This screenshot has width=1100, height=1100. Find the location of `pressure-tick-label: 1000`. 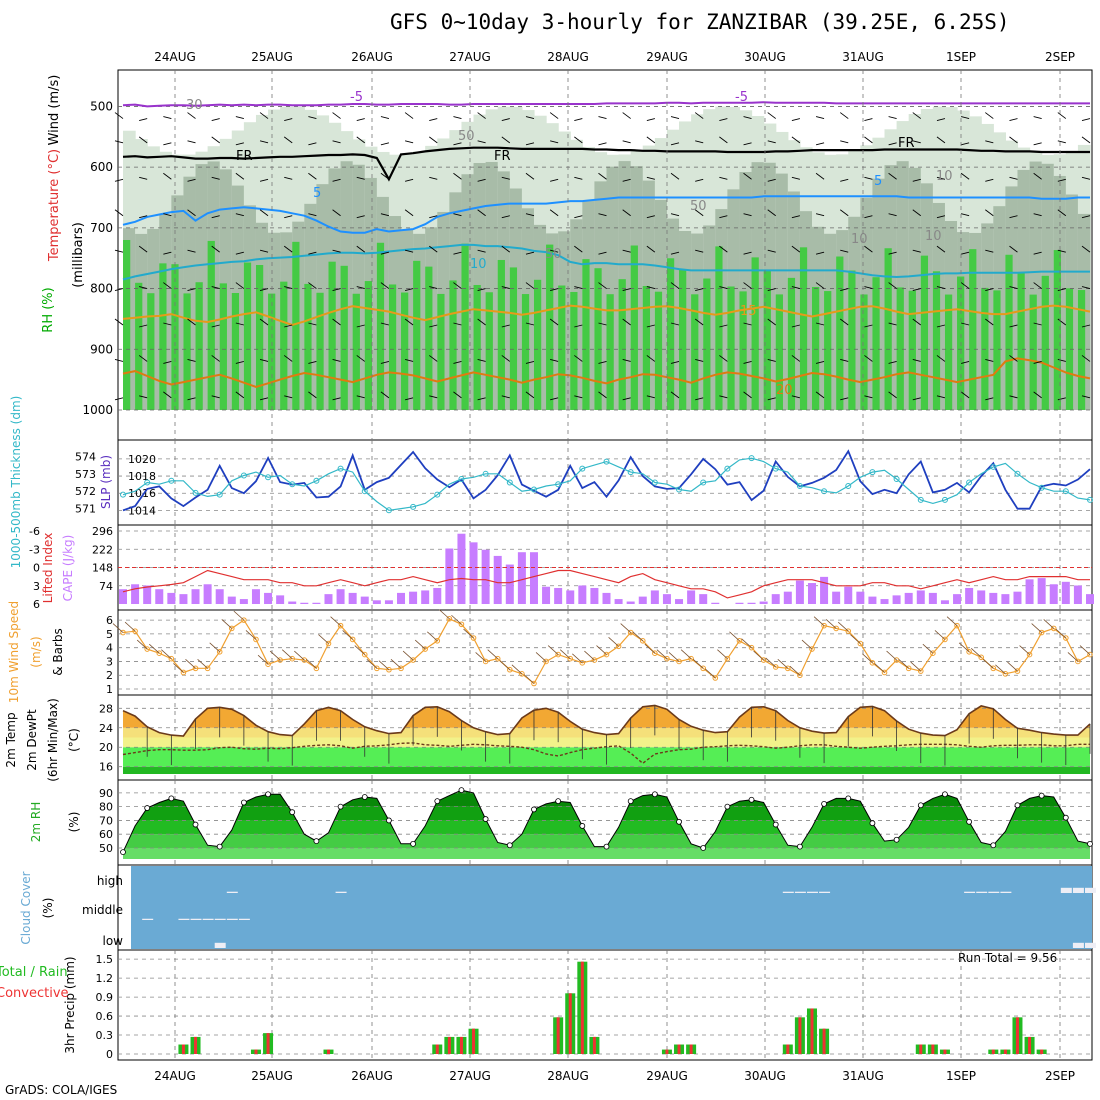

pressure-tick-label: 1000 is located at coordinates (97, 410).